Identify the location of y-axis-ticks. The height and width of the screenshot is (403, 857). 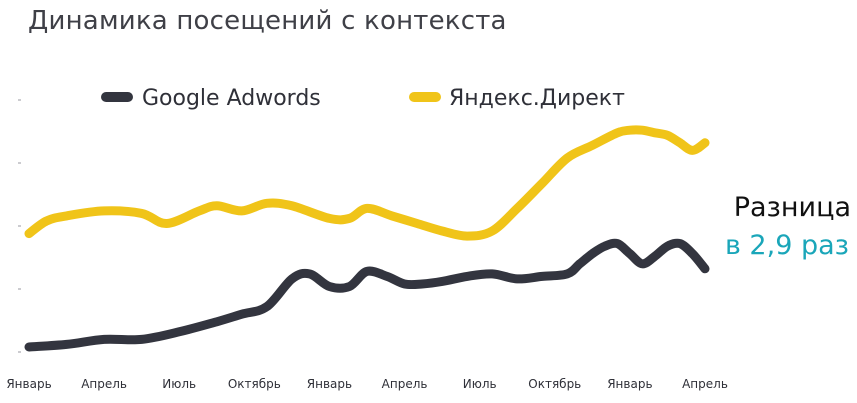
(19, 226).